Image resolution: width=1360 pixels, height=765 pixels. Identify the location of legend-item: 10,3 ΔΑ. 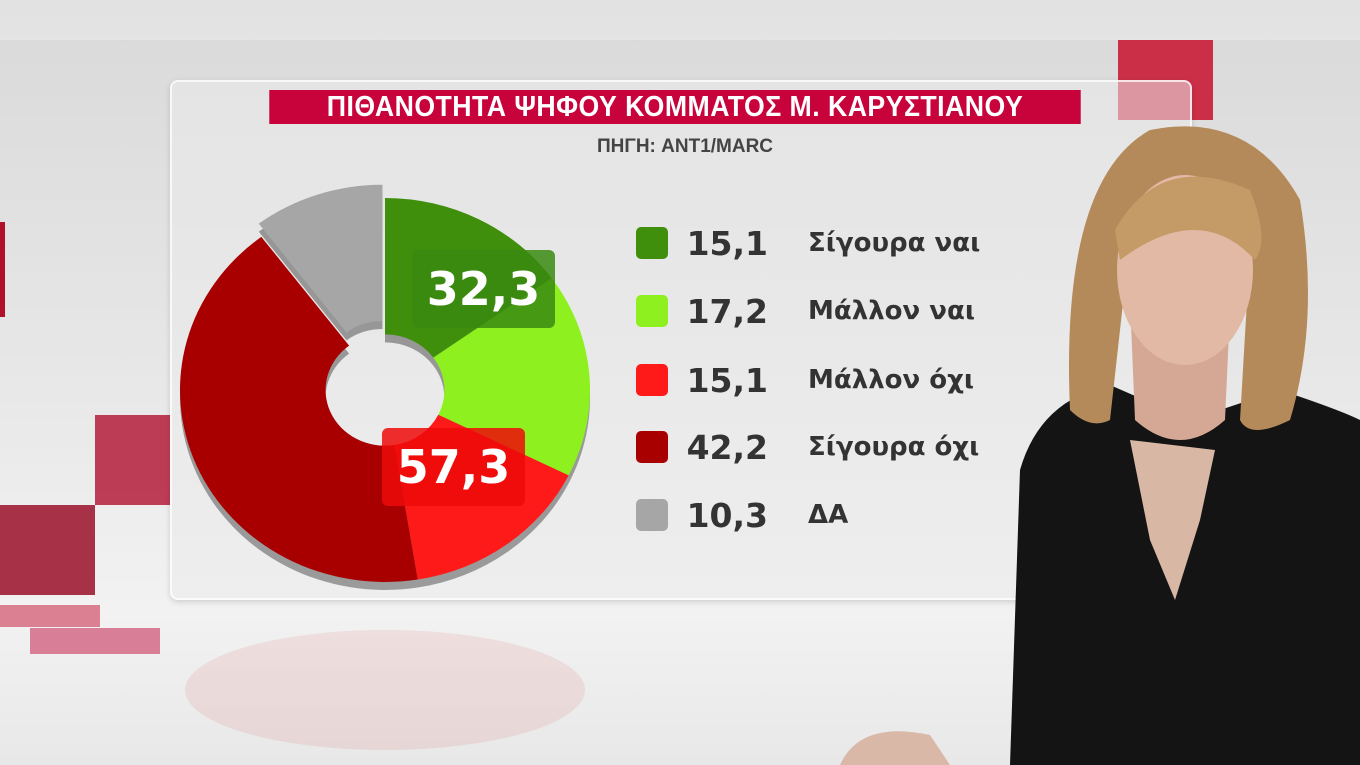
(742, 515).